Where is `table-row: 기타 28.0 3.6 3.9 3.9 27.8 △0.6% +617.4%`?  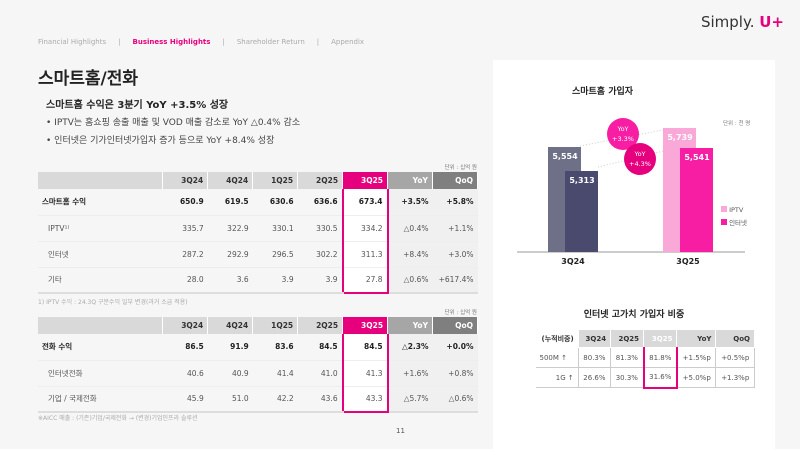
table-row: 기타 28.0 3.6 3.9 3.9 27.8 △0.6% +617.4% is located at coordinates (258, 280).